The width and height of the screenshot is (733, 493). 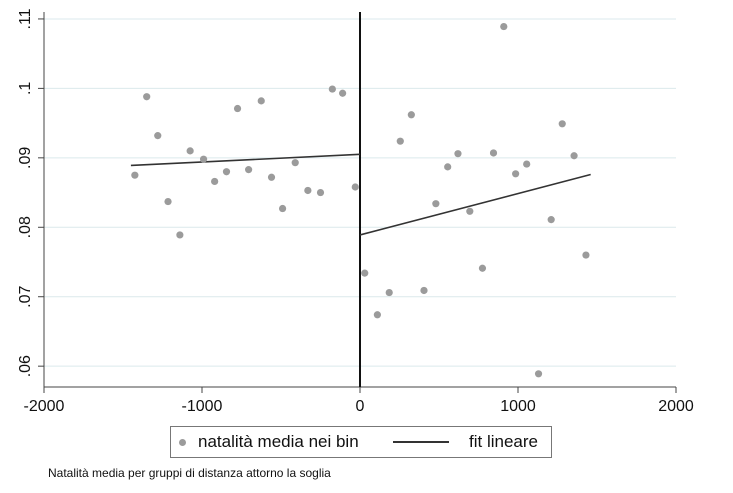 I want to click on x-tick-label: -1000, so click(x=202, y=406).